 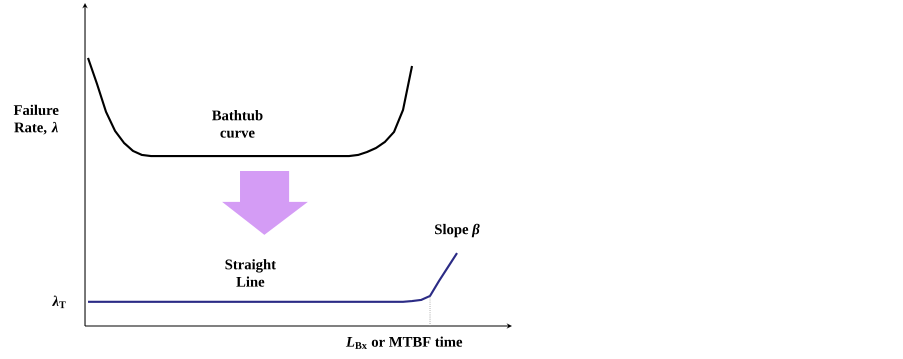 What do you see at coordinates (36, 119) in the screenshot?
I see `y-axis-title: Failure Rate, λ` at bounding box center [36, 119].